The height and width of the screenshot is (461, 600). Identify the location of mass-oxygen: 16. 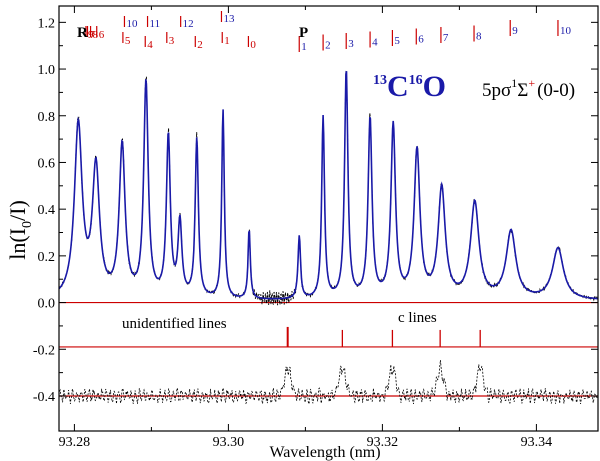
(416, 80).